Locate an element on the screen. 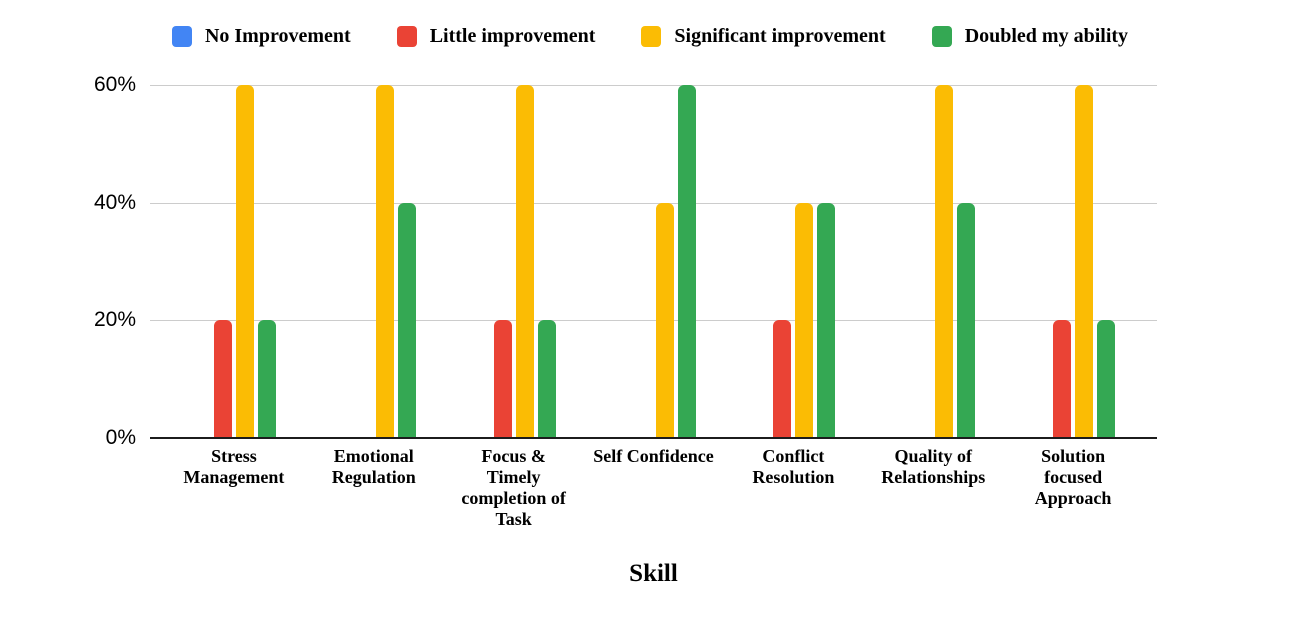 Image resolution: width=1300 pixels, height=637 pixels. legend-label: Doubled my ability is located at coordinates (1046, 36).